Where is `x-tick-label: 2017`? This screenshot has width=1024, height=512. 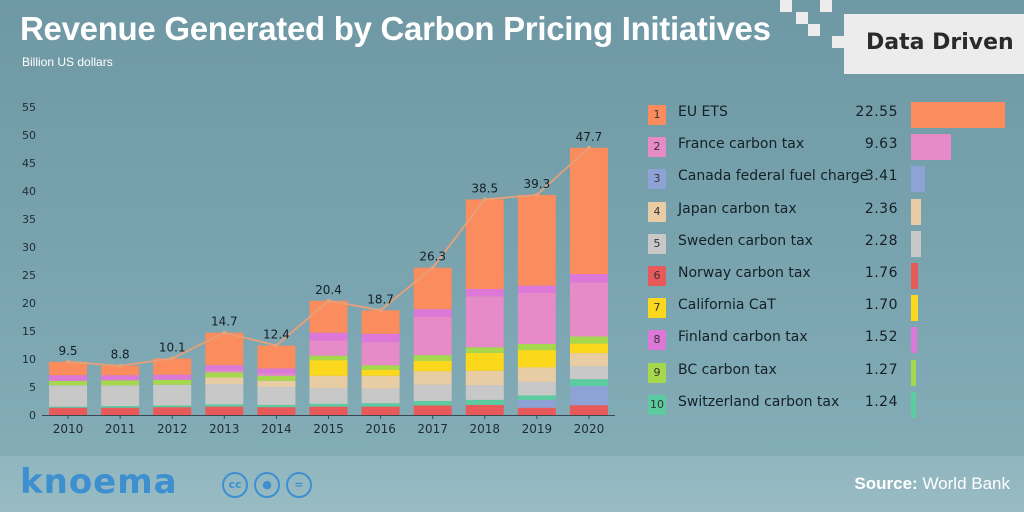 x-tick-label: 2017 is located at coordinates (432, 429).